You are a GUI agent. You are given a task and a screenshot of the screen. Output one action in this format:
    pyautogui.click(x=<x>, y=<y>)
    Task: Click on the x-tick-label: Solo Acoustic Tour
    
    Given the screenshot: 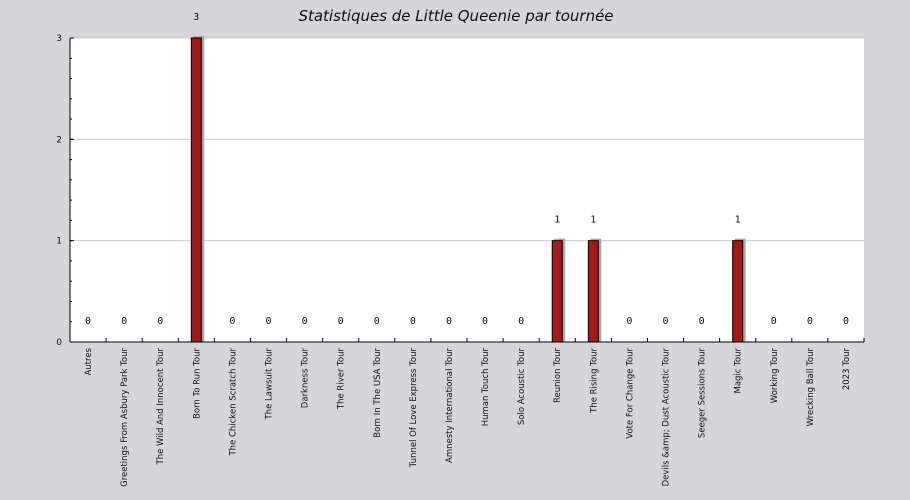 What is the action you would take?
    pyautogui.click(x=522, y=387)
    